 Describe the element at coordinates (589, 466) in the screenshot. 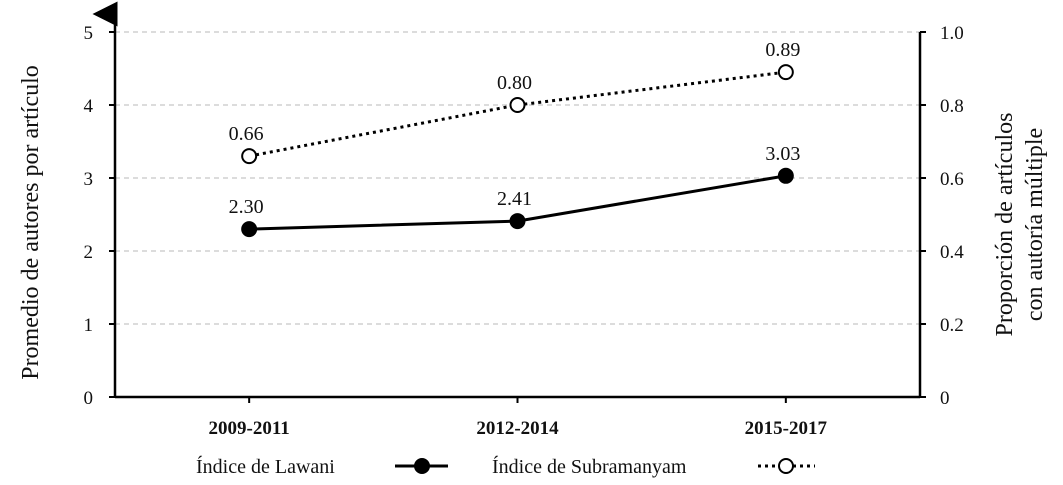

I see `legend-label-subramanyam: Índice de Subramanyam` at that location.